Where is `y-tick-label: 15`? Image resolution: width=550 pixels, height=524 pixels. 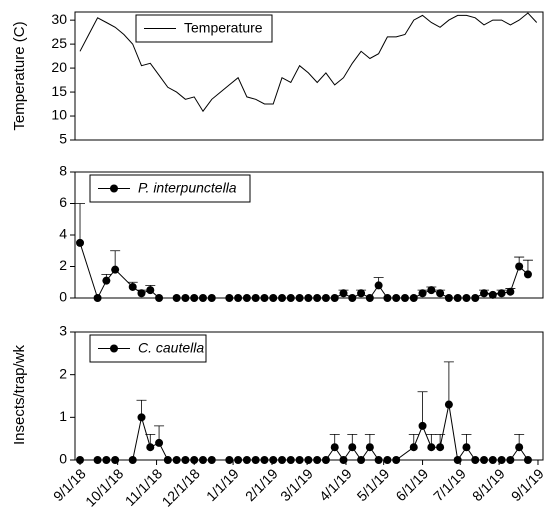 y-tick-label: 15 is located at coordinates (59, 91).